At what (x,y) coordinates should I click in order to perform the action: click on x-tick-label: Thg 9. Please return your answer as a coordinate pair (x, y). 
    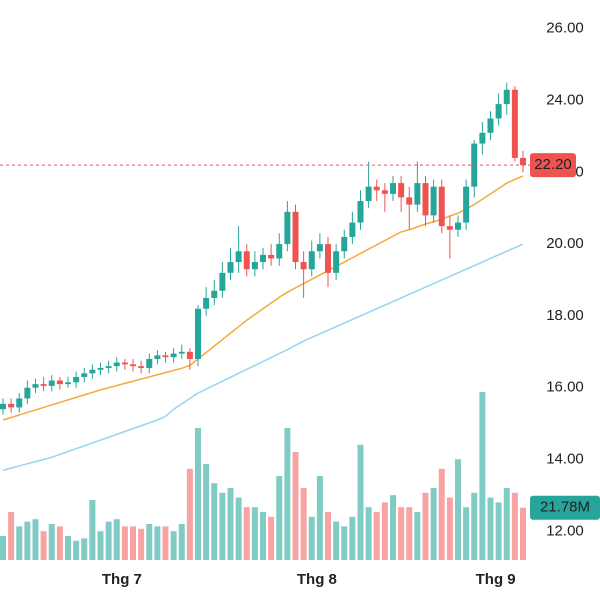
    Looking at the image, I should click on (496, 579).